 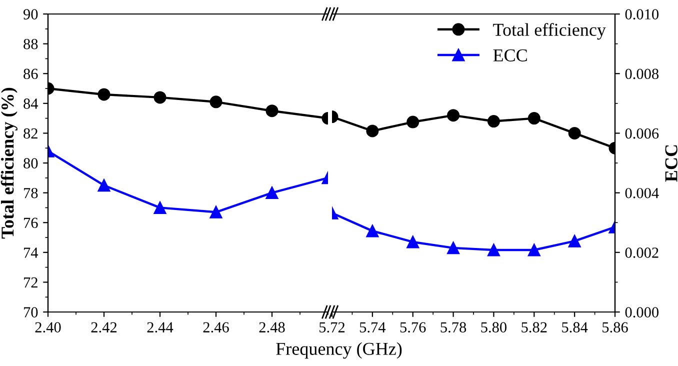 What do you see at coordinates (642, 193) in the screenshot?
I see `y2-tick-label: 0.004` at bounding box center [642, 193].